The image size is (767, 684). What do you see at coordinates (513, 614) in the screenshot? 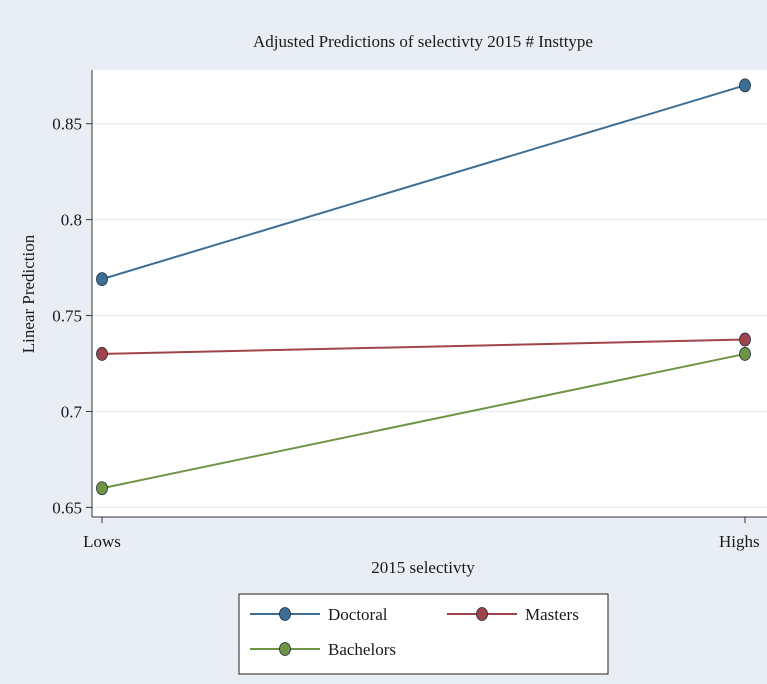
I see `legend-item-masters: Masters` at bounding box center [513, 614].